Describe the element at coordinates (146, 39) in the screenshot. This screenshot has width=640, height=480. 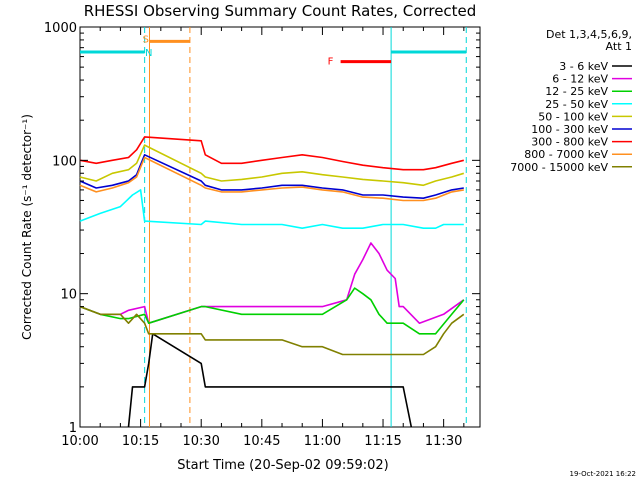
I see `marker-label: S` at that location.